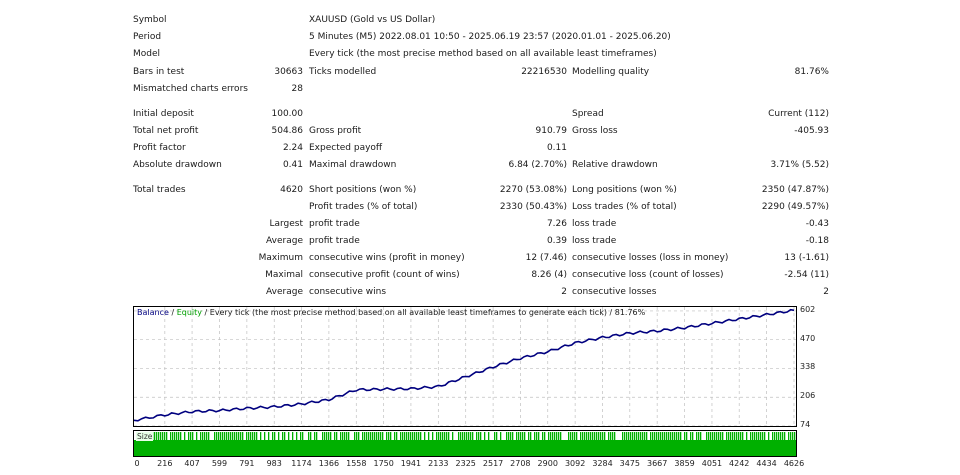  Describe the element at coordinates (480, 89) in the screenshot. I see `row-mismatched: Mismatched charts errors 28` at that location.